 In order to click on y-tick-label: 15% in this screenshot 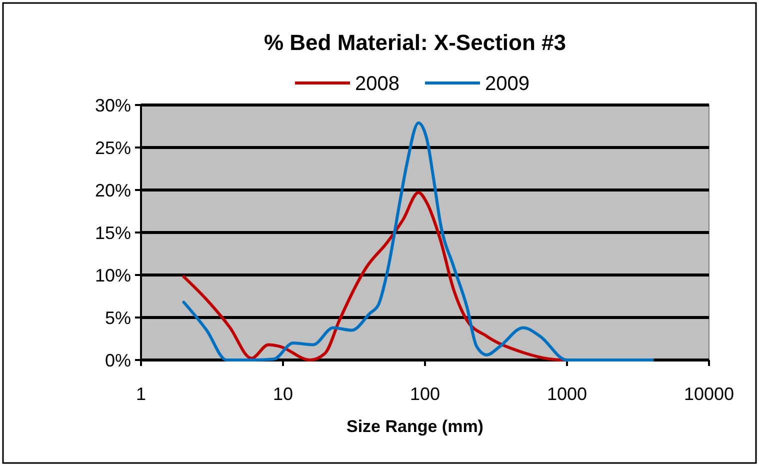, I will do `click(112, 232)`.